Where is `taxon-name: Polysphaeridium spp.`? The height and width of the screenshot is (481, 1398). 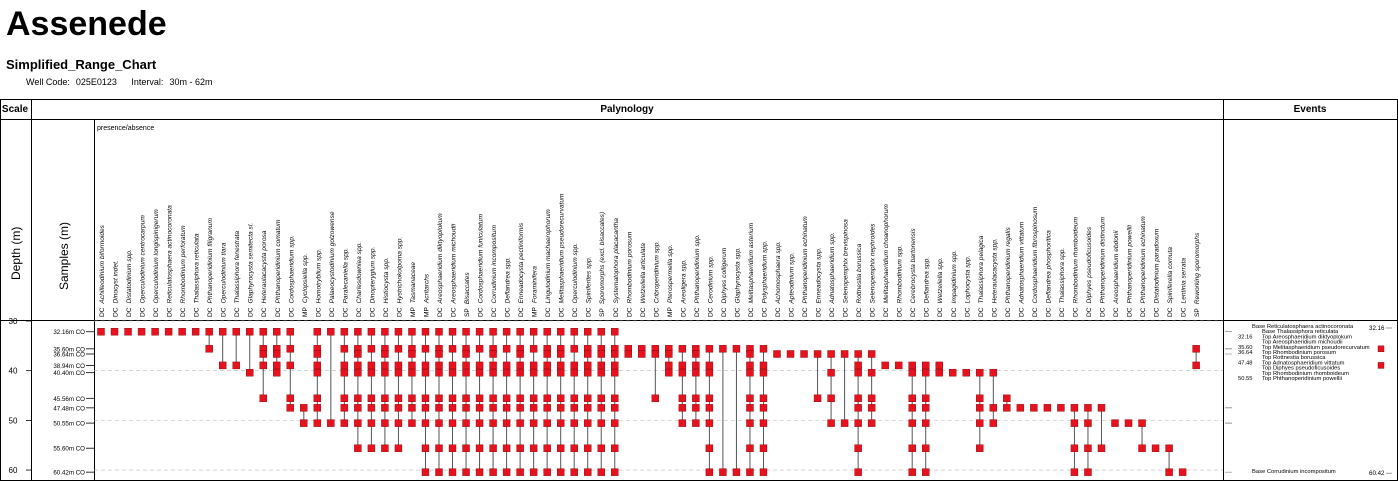
taxon-name: Polysphaeridium spp. is located at coordinates (764, 271).